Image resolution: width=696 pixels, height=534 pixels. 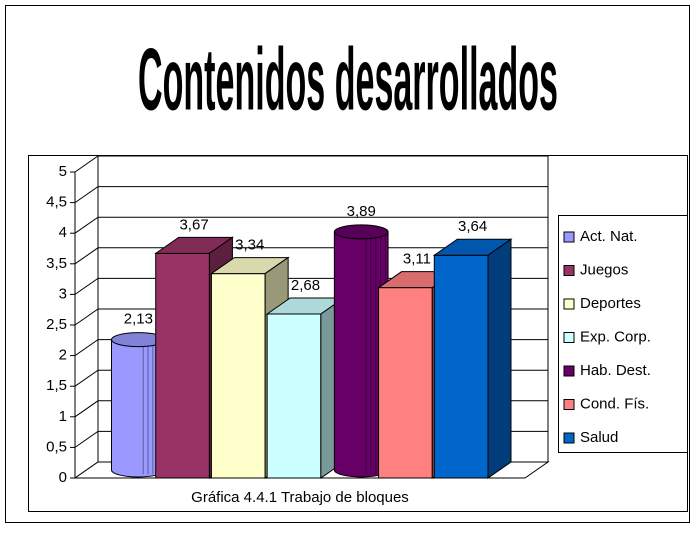 What do you see at coordinates (63, 477) in the screenshot?
I see `y-tick-label: 0` at bounding box center [63, 477].